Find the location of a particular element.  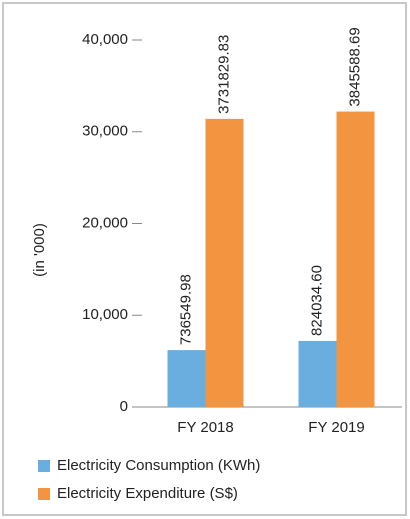

y-tick-label: 30,000 is located at coordinates (105, 131).